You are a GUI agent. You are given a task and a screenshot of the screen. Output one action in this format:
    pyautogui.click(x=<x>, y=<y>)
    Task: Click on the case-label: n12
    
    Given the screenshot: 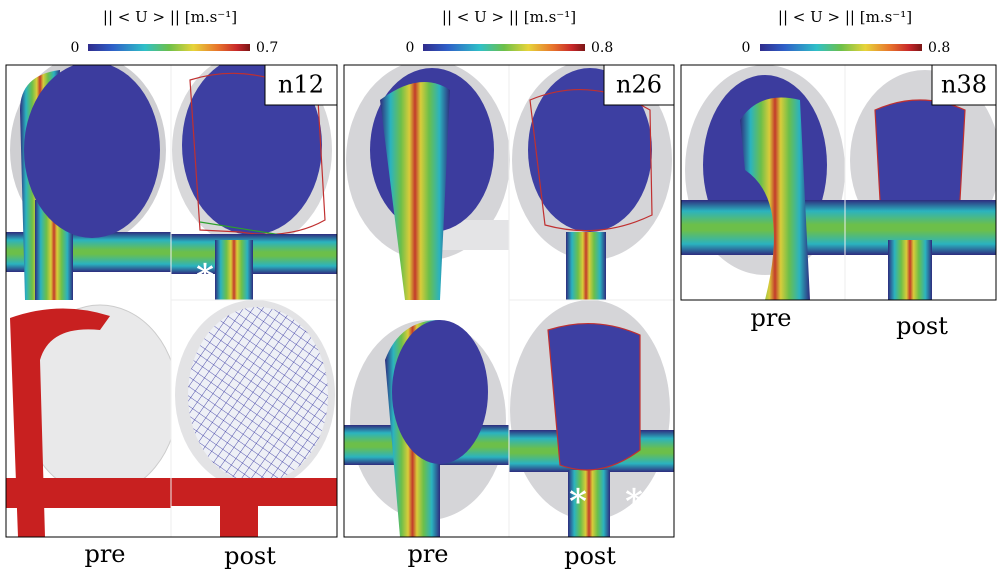 What is the action you would take?
    pyautogui.click(x=301, y=85)
    